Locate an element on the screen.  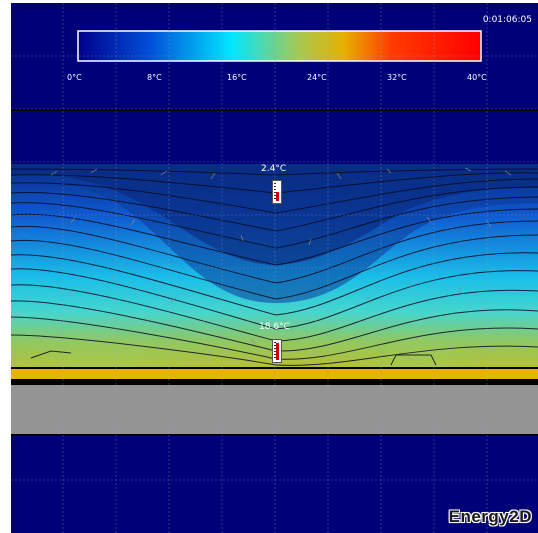
thermometer-bottom-icon is located at coordinates (277, 351).